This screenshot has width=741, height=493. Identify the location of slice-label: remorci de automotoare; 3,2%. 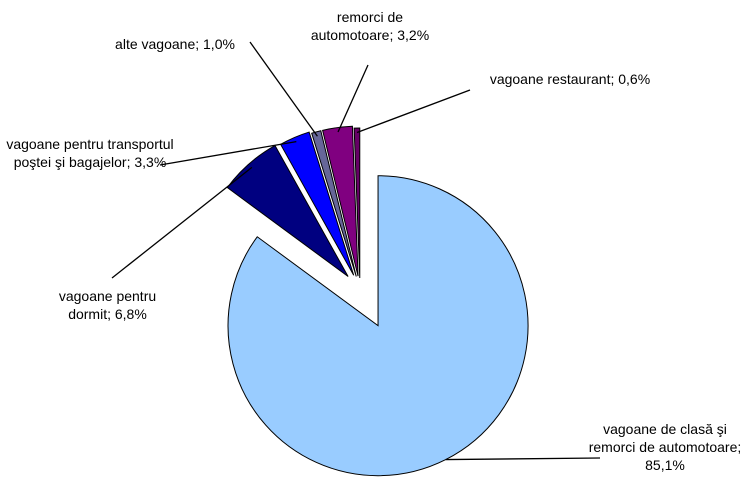
(370, 26).